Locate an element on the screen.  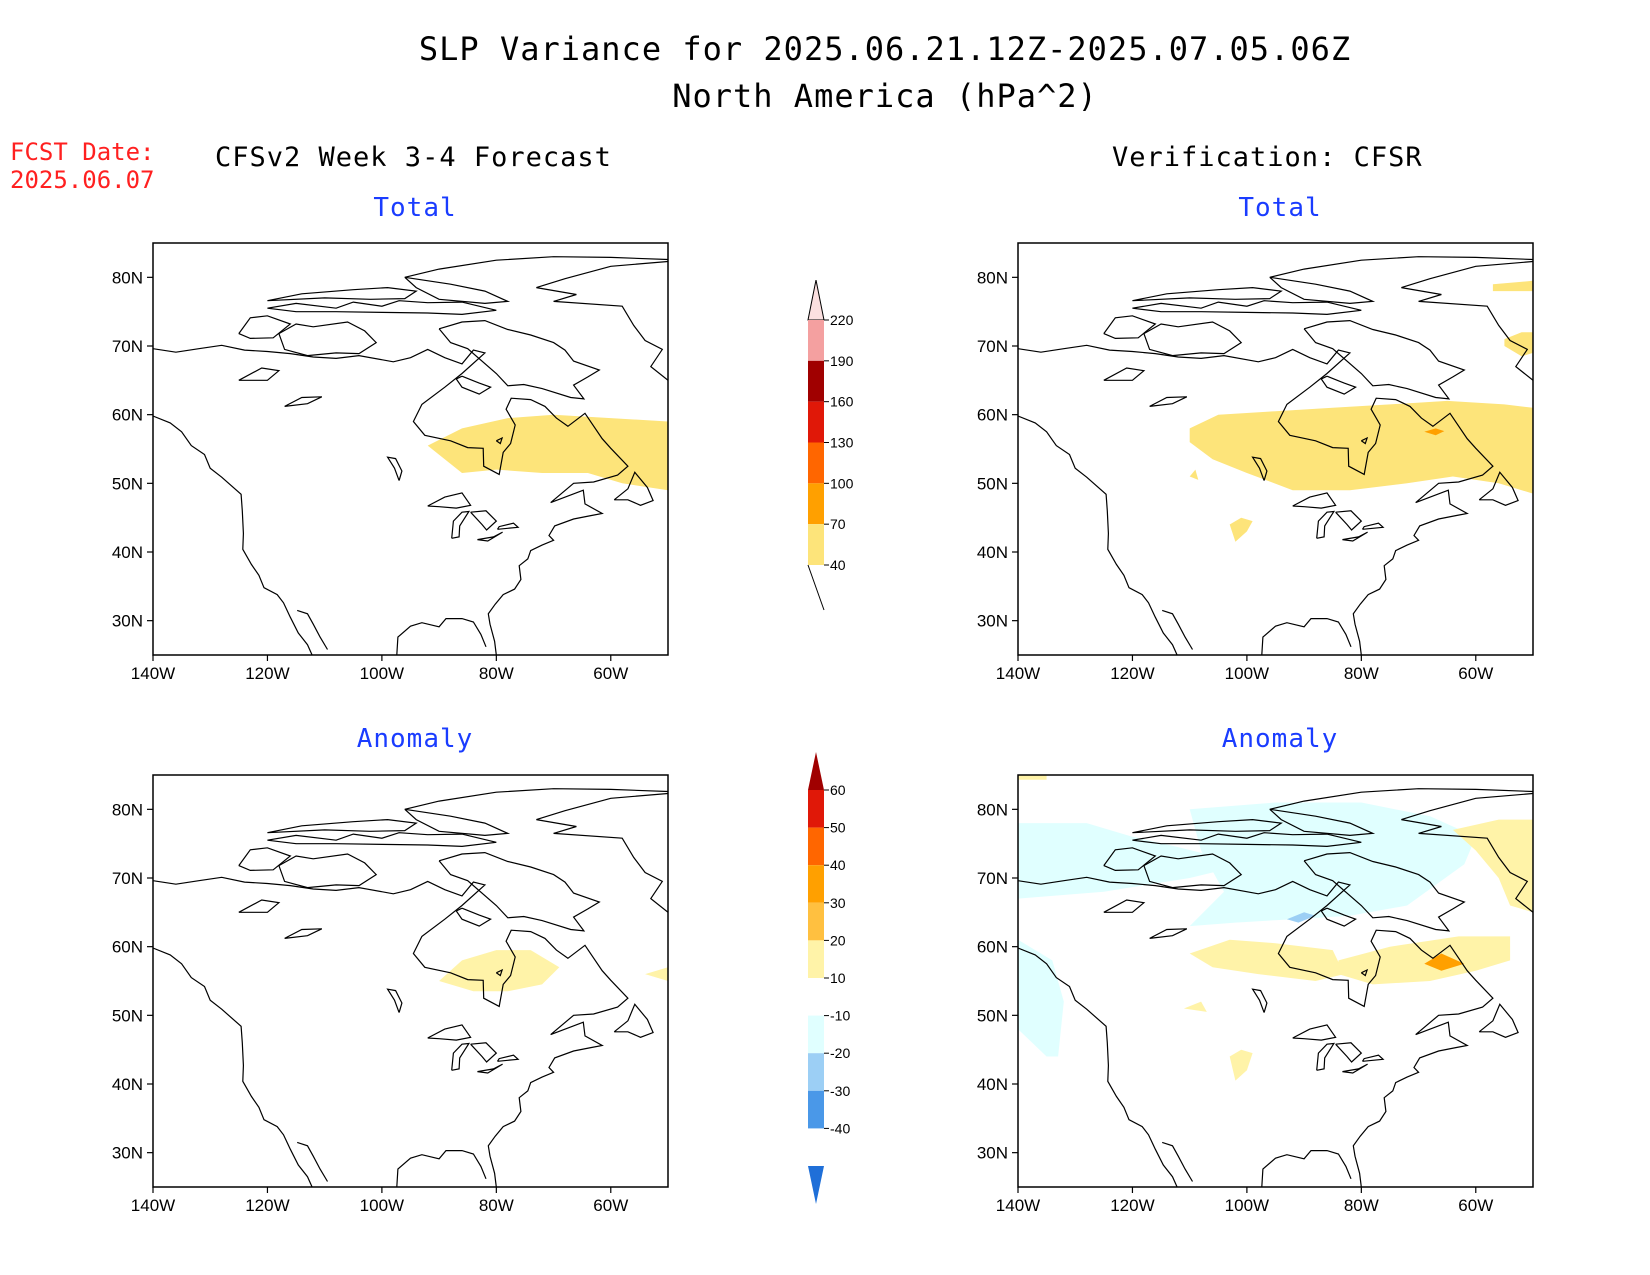
verification-total-map: 80N 70N 60N 50N 40N 30N 140W 120W 100W 80W 60W is located at coordinates (1255, 462).